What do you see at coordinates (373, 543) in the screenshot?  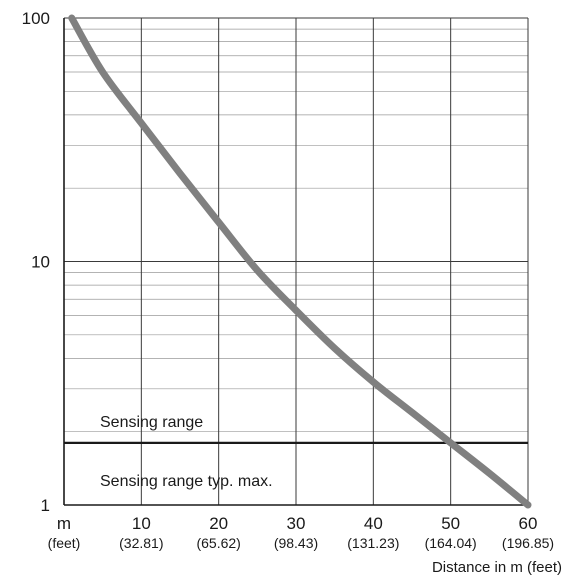 I see `x-tick-sublabel: (131.23)` at bounding box center [373, 543].